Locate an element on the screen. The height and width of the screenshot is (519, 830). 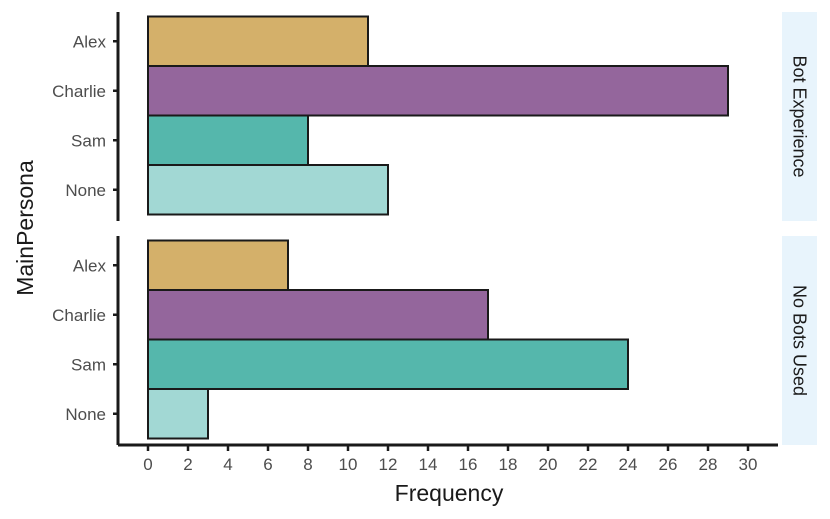
x-tick-label: 14 is located at coordinates (428, 464).